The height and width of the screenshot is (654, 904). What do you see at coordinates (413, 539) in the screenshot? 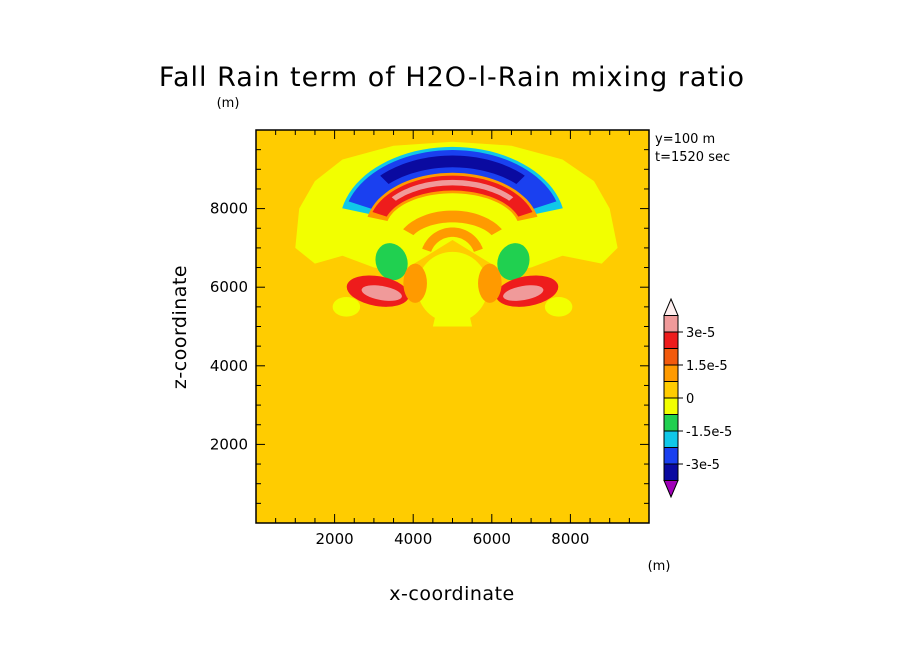
I see `x-tick-label: 4000` at bounding box center [413, 539].